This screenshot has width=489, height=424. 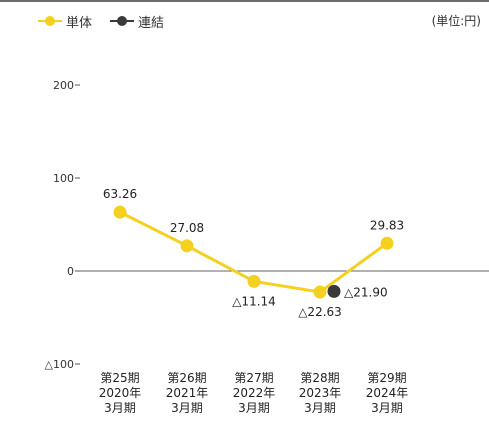 I want to click on x-category-label: 第29期, so click(x=386, y=378).